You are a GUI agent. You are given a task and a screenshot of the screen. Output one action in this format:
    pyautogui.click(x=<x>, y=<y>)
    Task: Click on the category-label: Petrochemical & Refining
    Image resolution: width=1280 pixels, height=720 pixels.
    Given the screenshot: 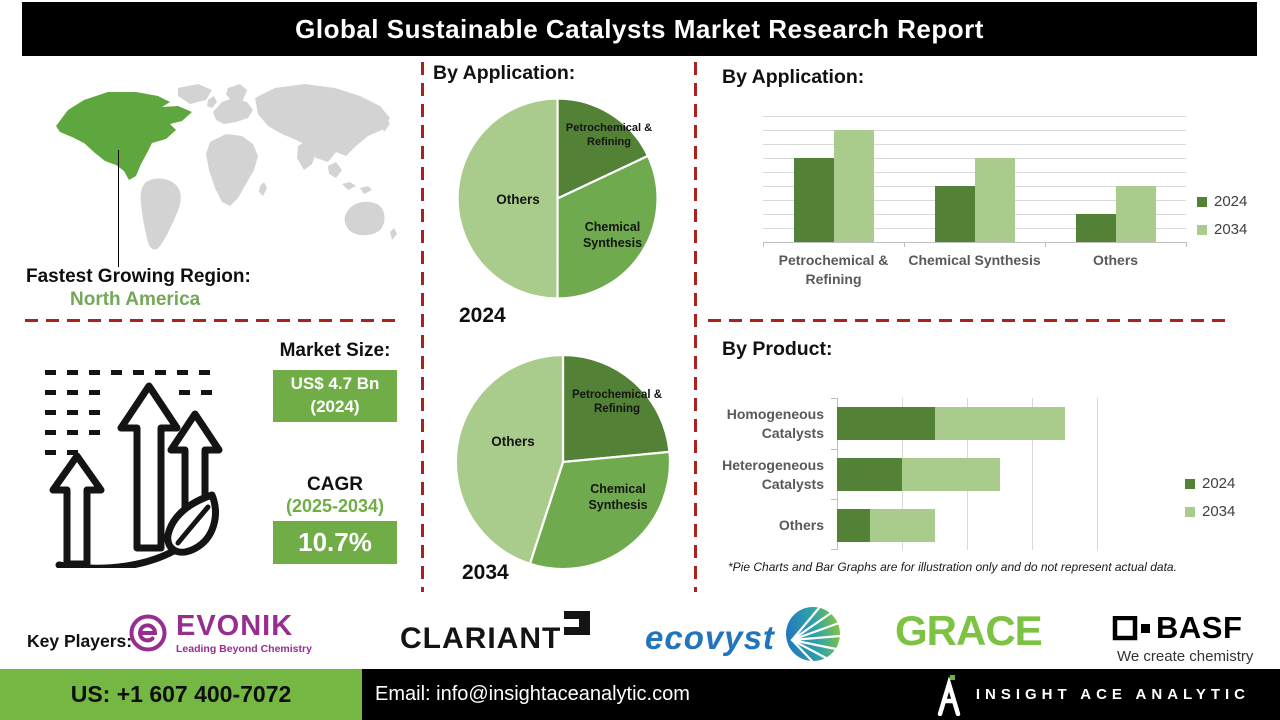 What is the action you would take?
    pyautogui.click(x=833, y=269)
    